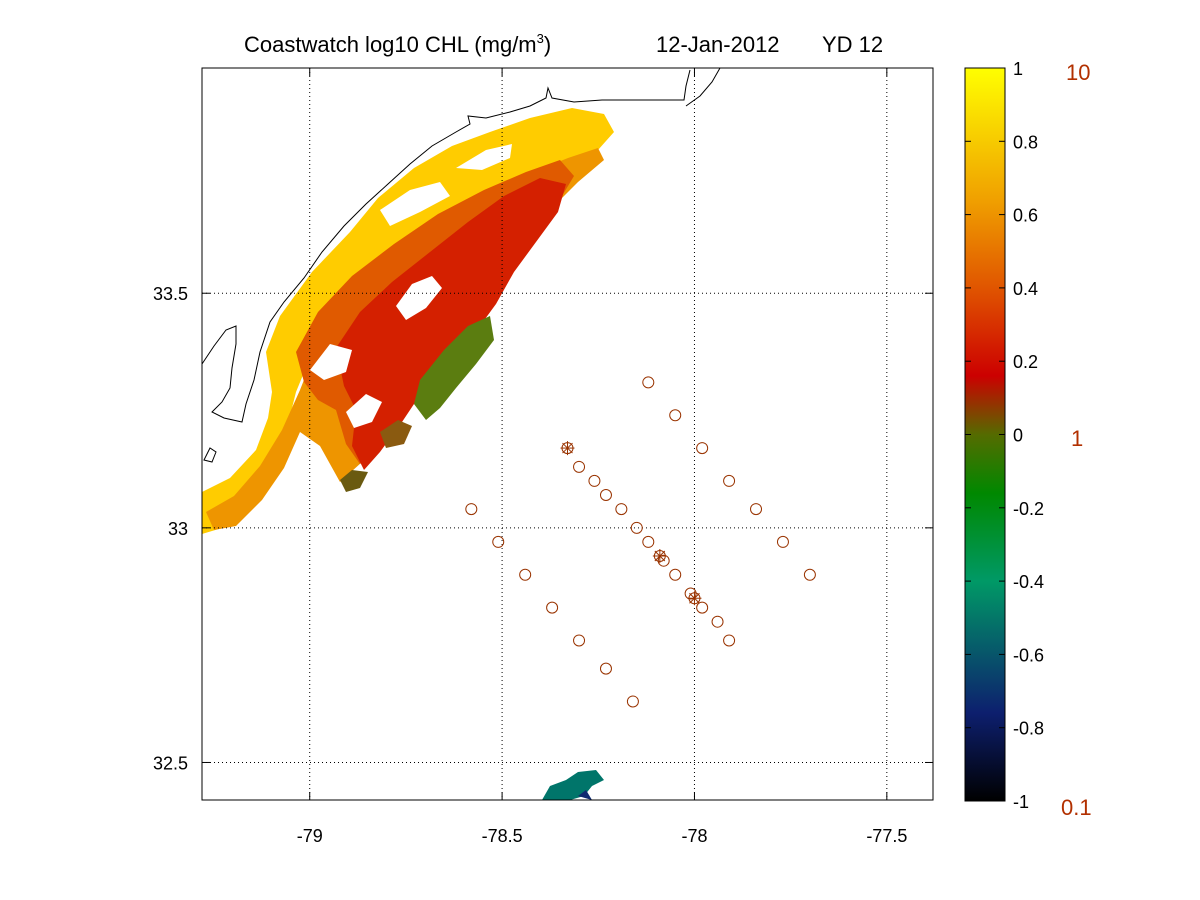  What do you see at coordinates (852, 44) in the screenshot?
I see `title-yearday: YD 12` at bounding box center [852, 44].